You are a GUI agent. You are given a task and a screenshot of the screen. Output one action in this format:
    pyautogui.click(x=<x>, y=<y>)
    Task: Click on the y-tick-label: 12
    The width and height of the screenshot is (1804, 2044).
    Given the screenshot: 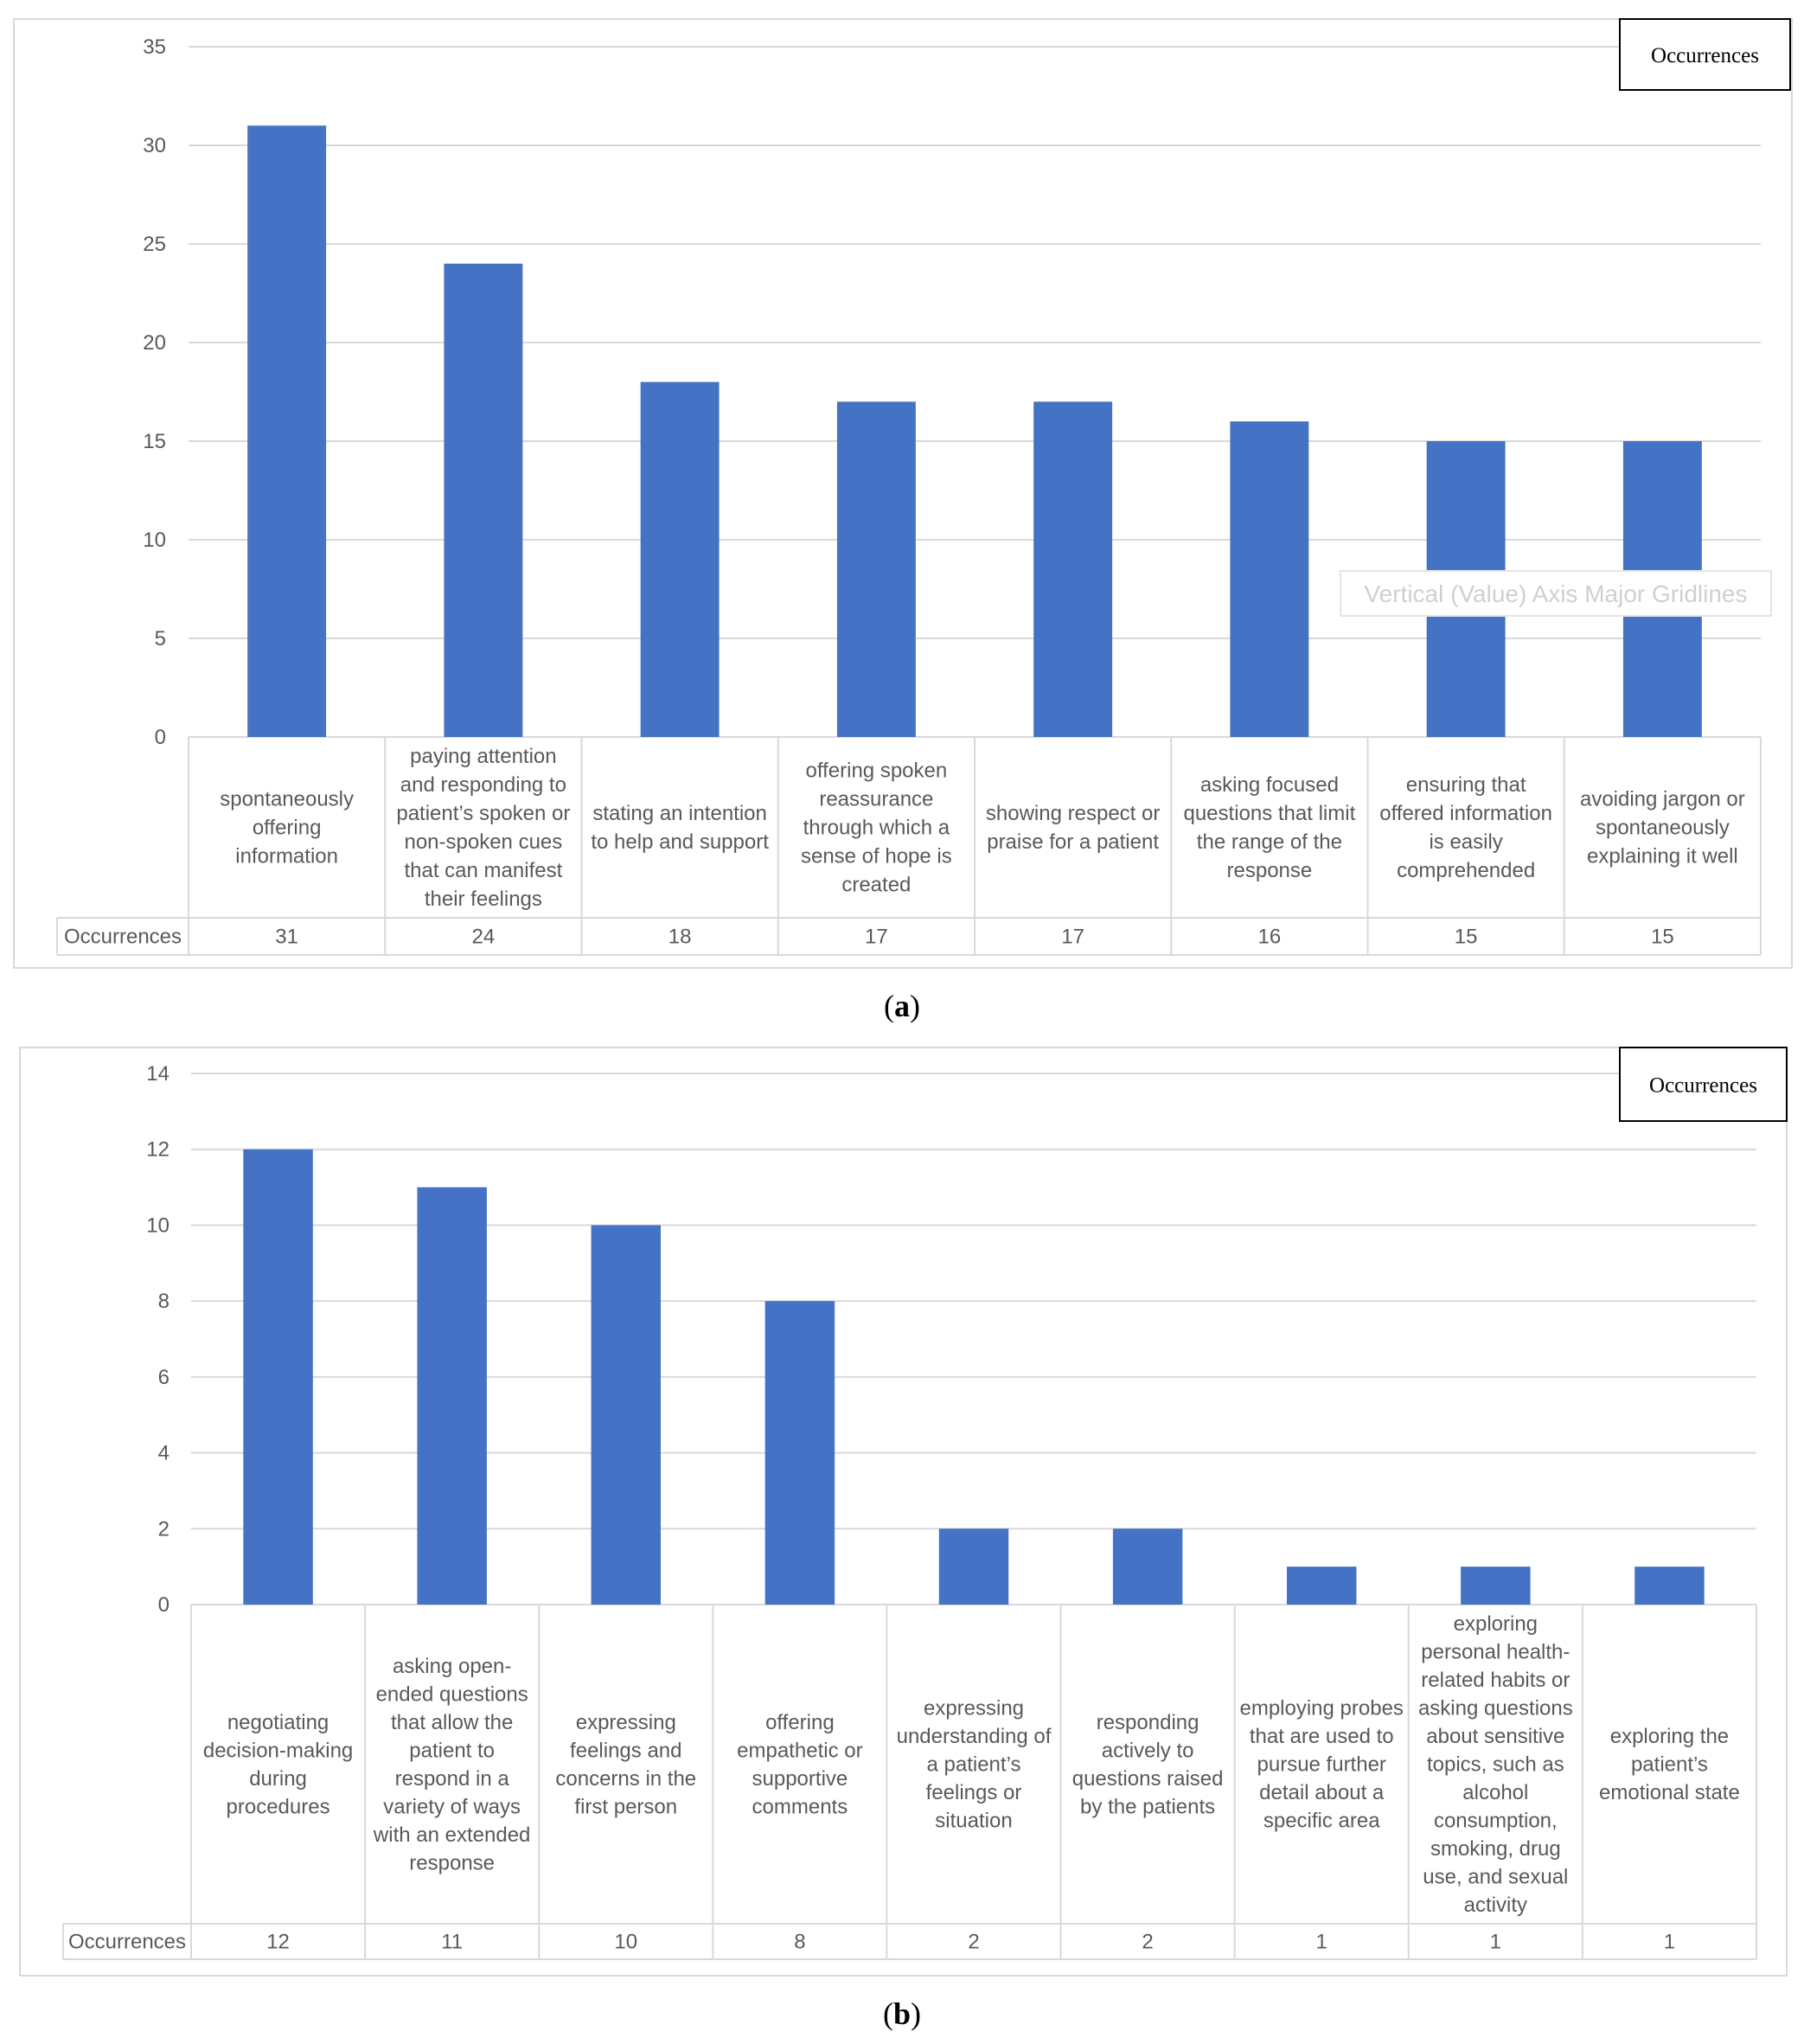 What is the action you would take?
    pyautogui.click(x=158, y=1150)
    